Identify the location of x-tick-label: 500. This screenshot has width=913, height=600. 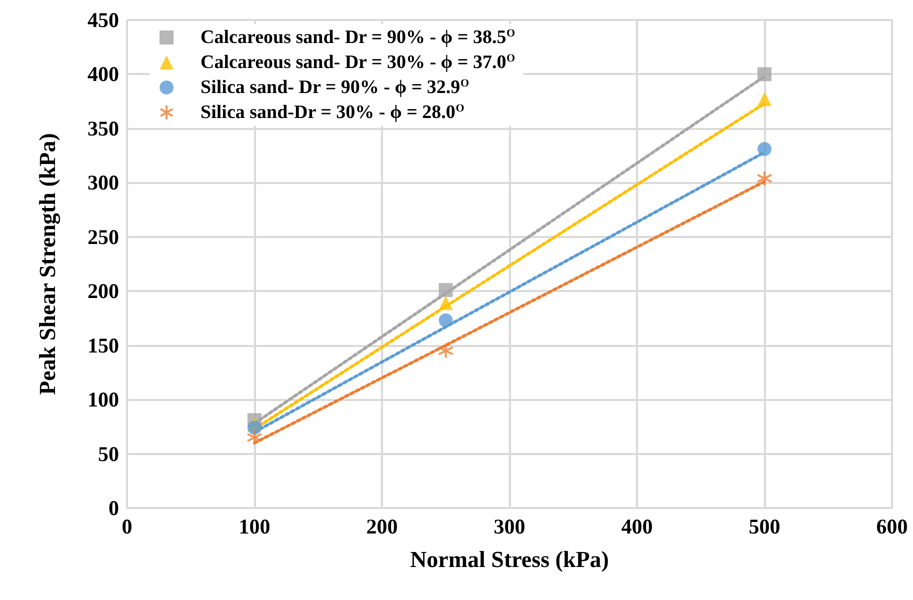
(764, 526).